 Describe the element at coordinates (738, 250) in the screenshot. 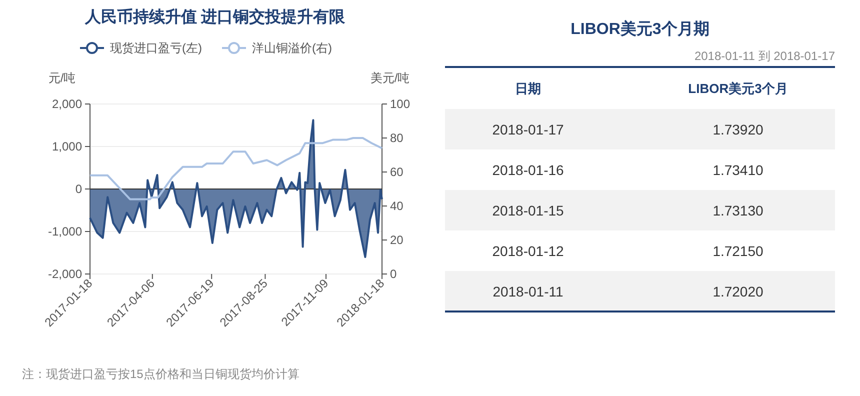

I see `text: 1.72150` at that location.